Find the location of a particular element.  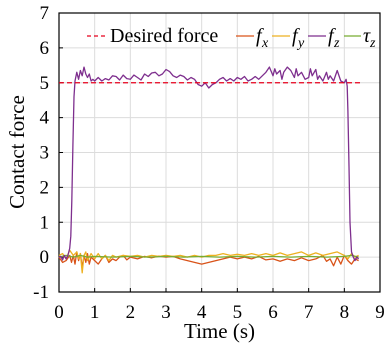

y-tick-label: 1 is located at coordinates (45, 222).